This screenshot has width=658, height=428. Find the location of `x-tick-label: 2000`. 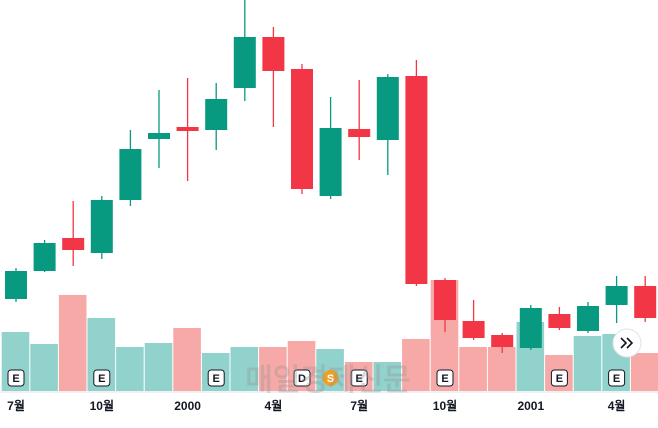

x-tick-label: 2000 is located at coordinates (187, 406).